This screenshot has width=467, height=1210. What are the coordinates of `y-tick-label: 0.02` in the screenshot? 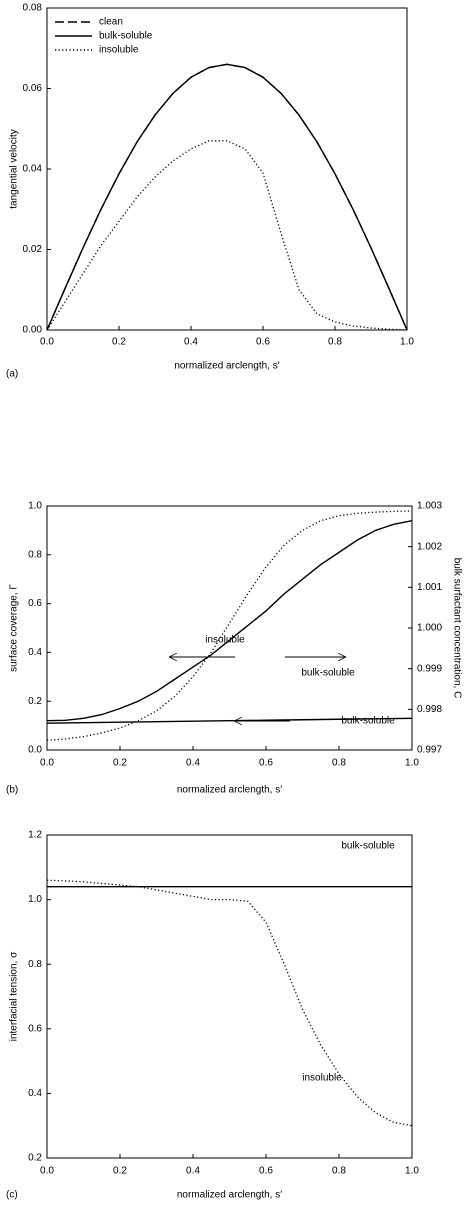 It's located at (33, 249).